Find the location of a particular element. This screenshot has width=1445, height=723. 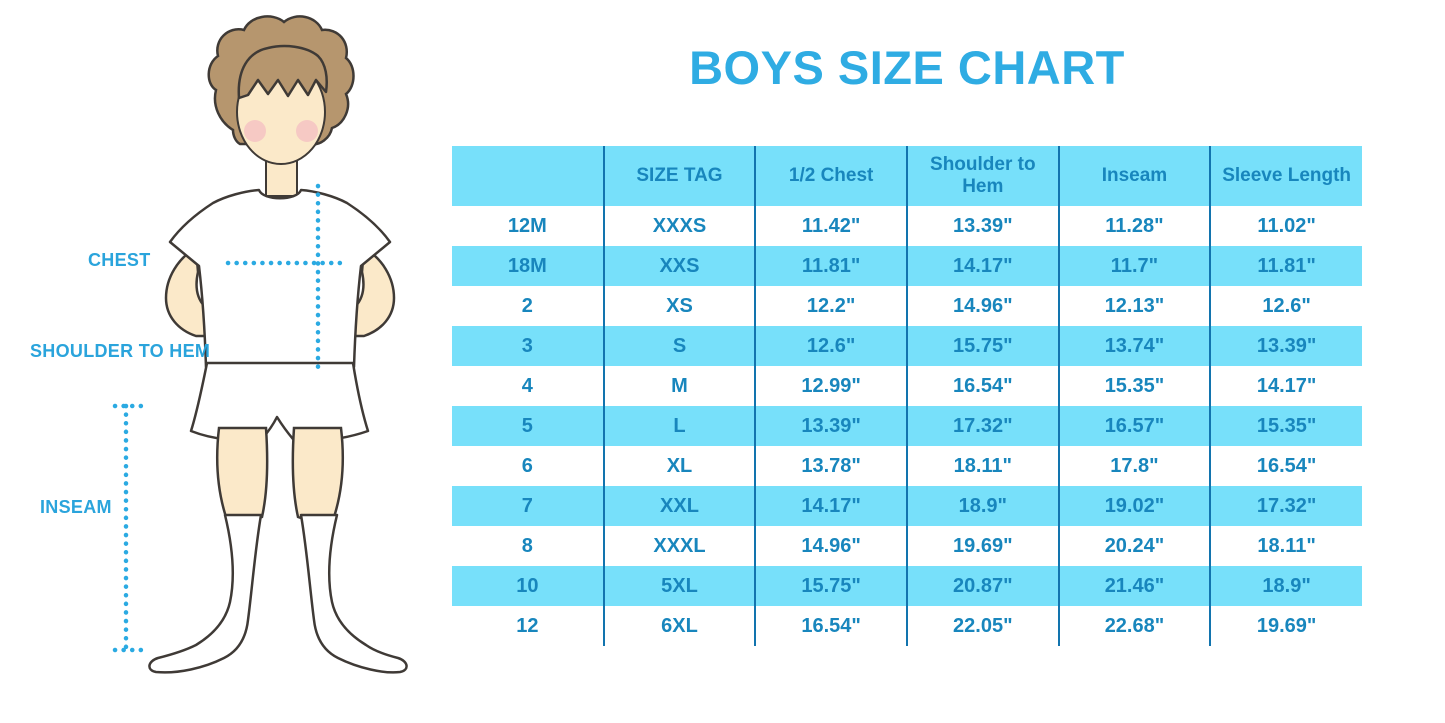

table-row: 5 L 13.39" 17.32" 16.57" 15.35" is located at coordinates (907, 426).